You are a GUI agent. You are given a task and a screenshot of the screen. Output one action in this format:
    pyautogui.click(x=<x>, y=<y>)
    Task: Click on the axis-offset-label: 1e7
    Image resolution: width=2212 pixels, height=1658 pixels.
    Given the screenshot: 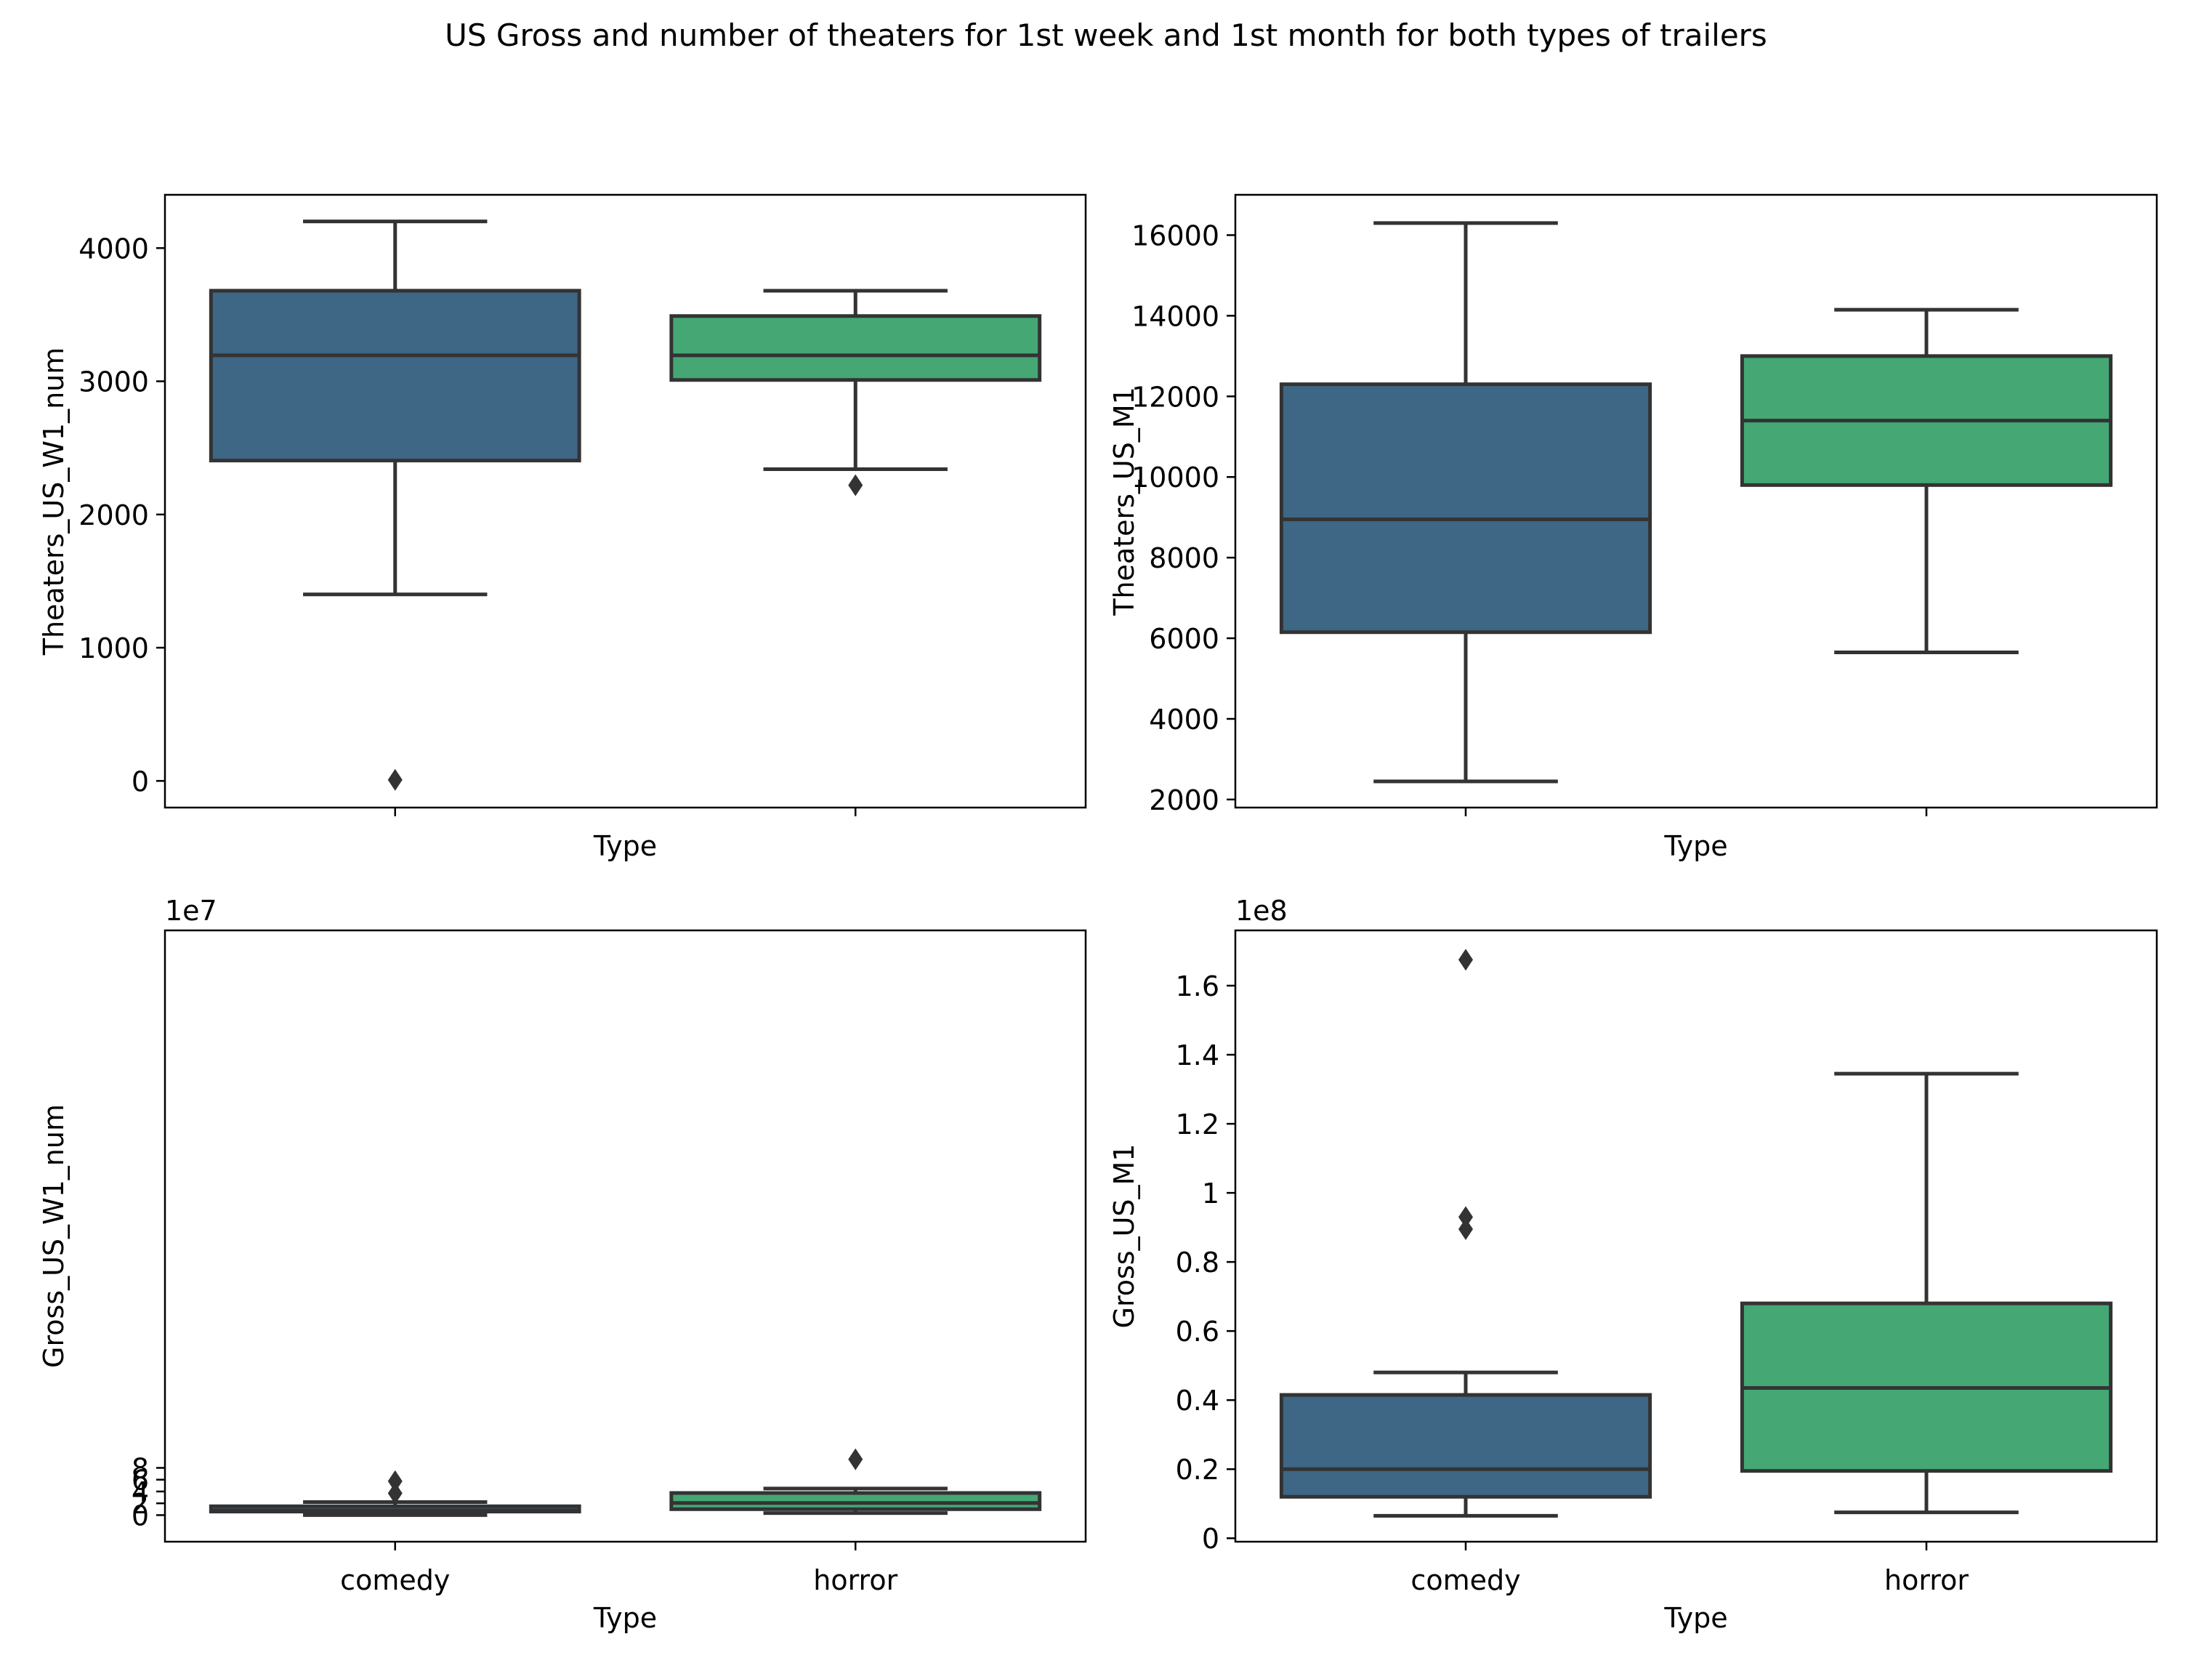 What is the action you would take?
    pyautogui.click(x=191, y=911)
    